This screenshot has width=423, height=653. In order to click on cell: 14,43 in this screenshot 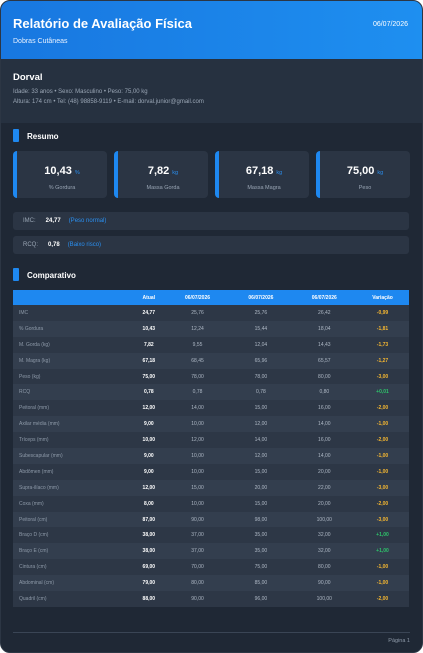, I will do `click(324, 344)`.